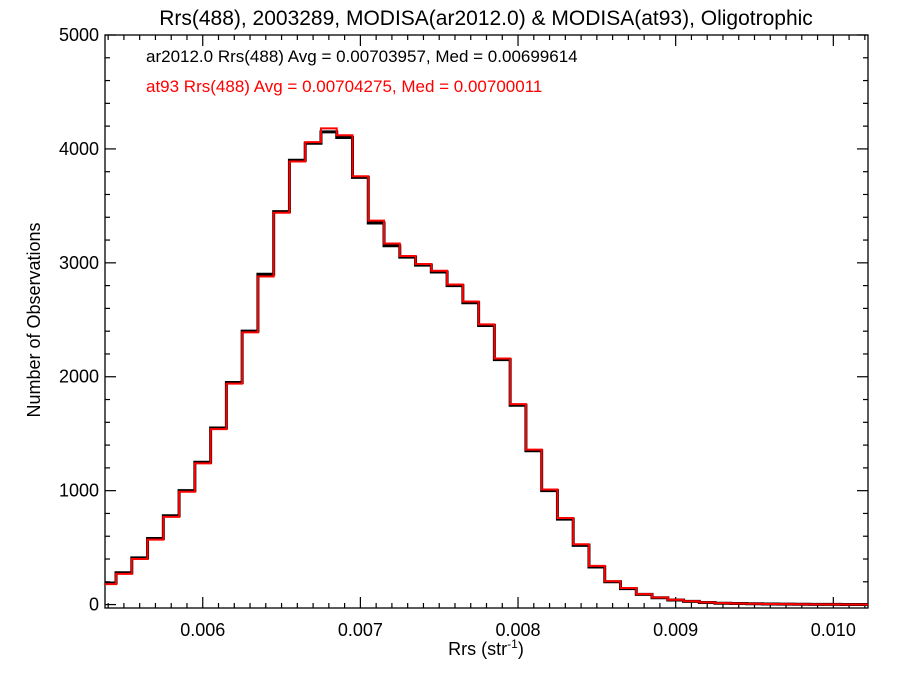  I want to click on x-tick-label: 0.008, so click(518, 630).